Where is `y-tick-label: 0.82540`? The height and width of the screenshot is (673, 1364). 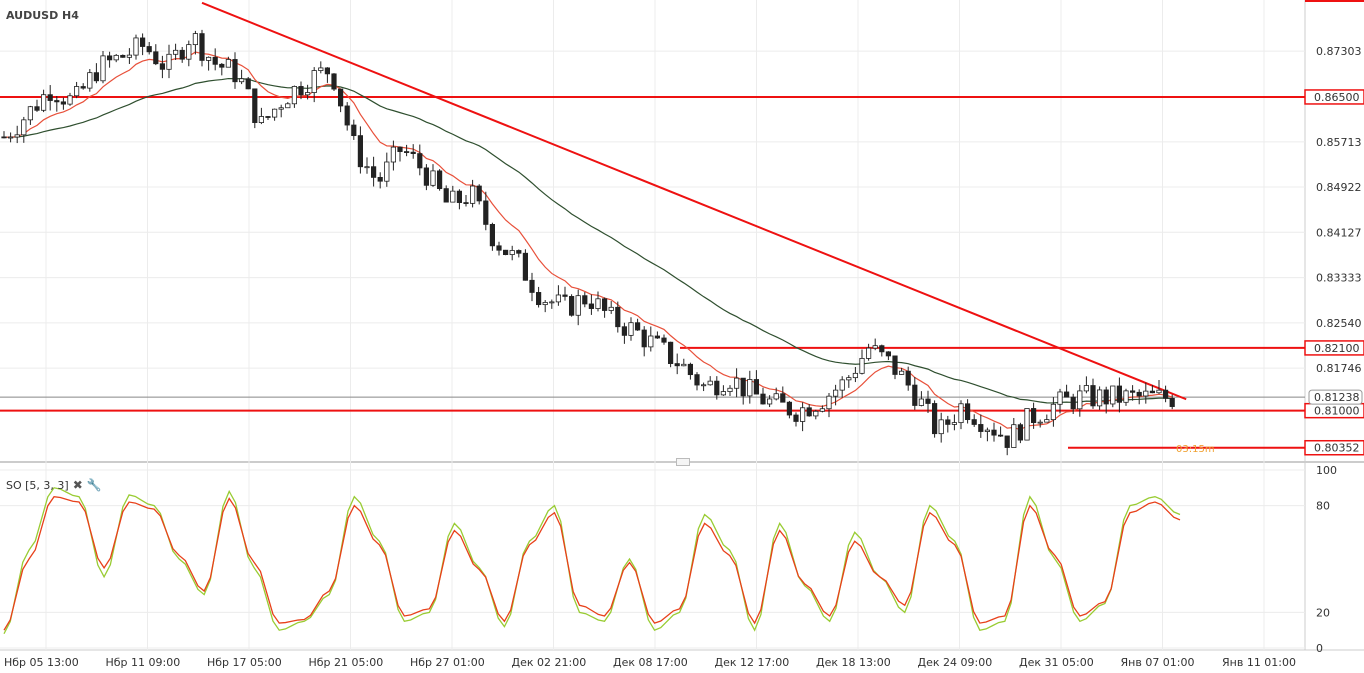
y-tick-label: 0.82540 is located at coordinates (1339, 323).